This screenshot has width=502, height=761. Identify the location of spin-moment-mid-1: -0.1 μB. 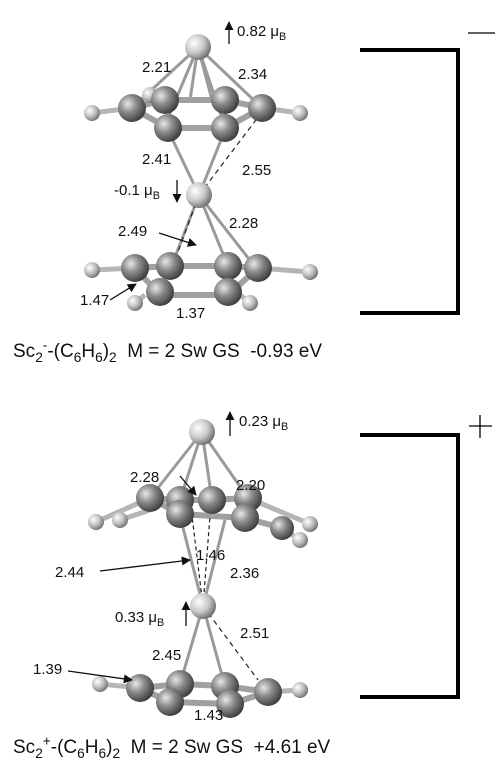
(137, 192).